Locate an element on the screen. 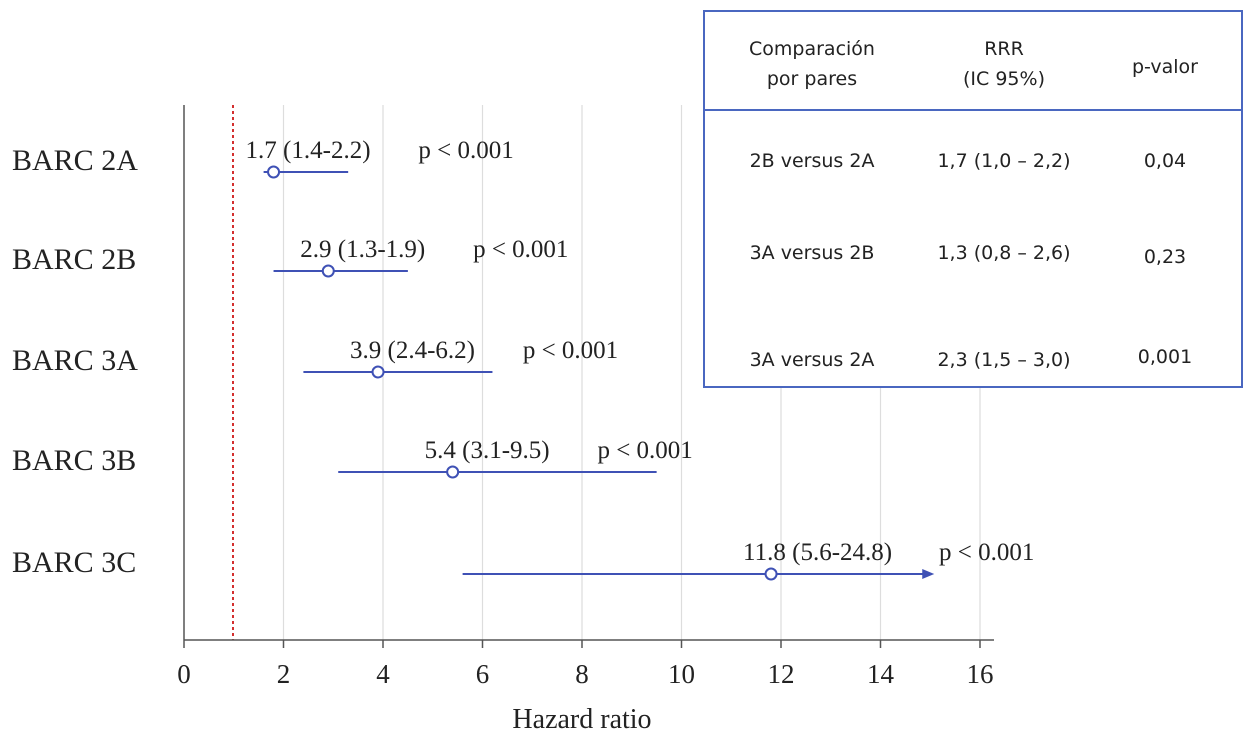  x-tick-label-2: 2 is located at coordinates (284, 674).